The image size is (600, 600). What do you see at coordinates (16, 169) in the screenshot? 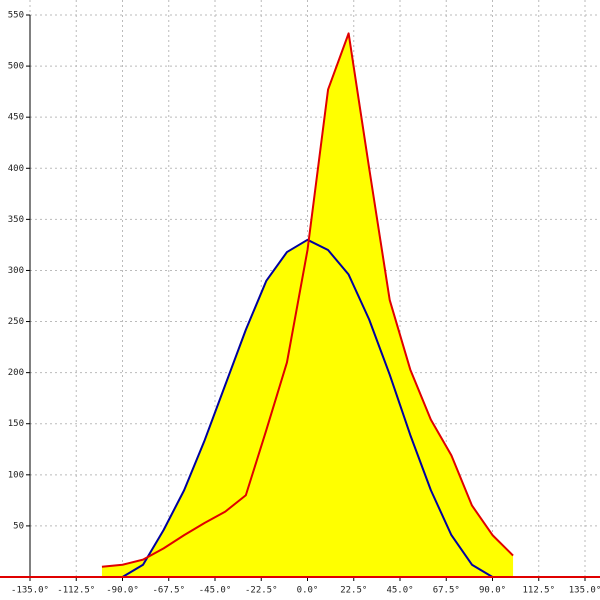
I see `y-tick-label: 400` at bounding box center [16, 169].